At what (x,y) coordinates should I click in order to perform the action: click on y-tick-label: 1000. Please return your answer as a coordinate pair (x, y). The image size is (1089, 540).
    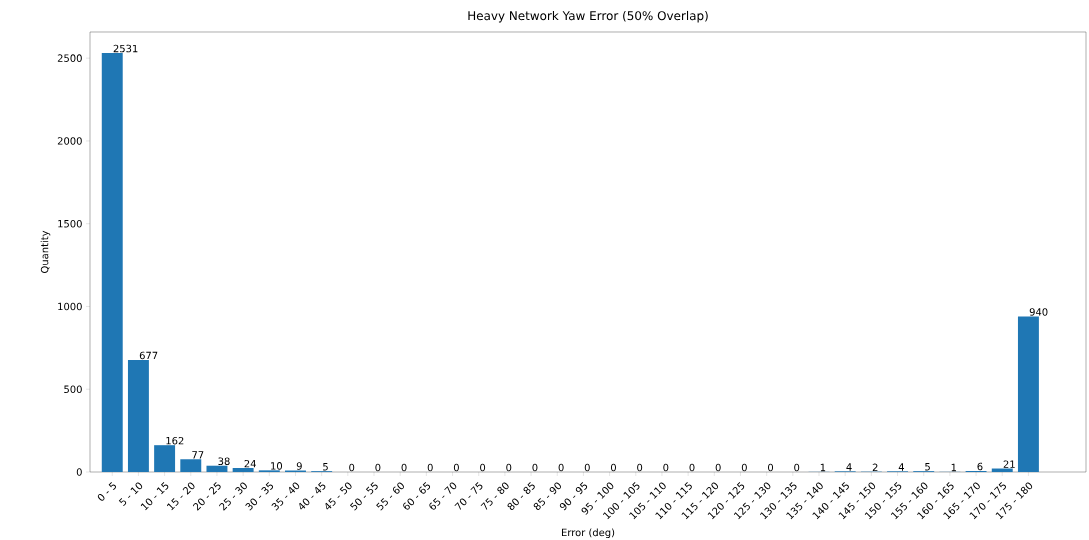
    Looking at the image, I should click on (70, 306).